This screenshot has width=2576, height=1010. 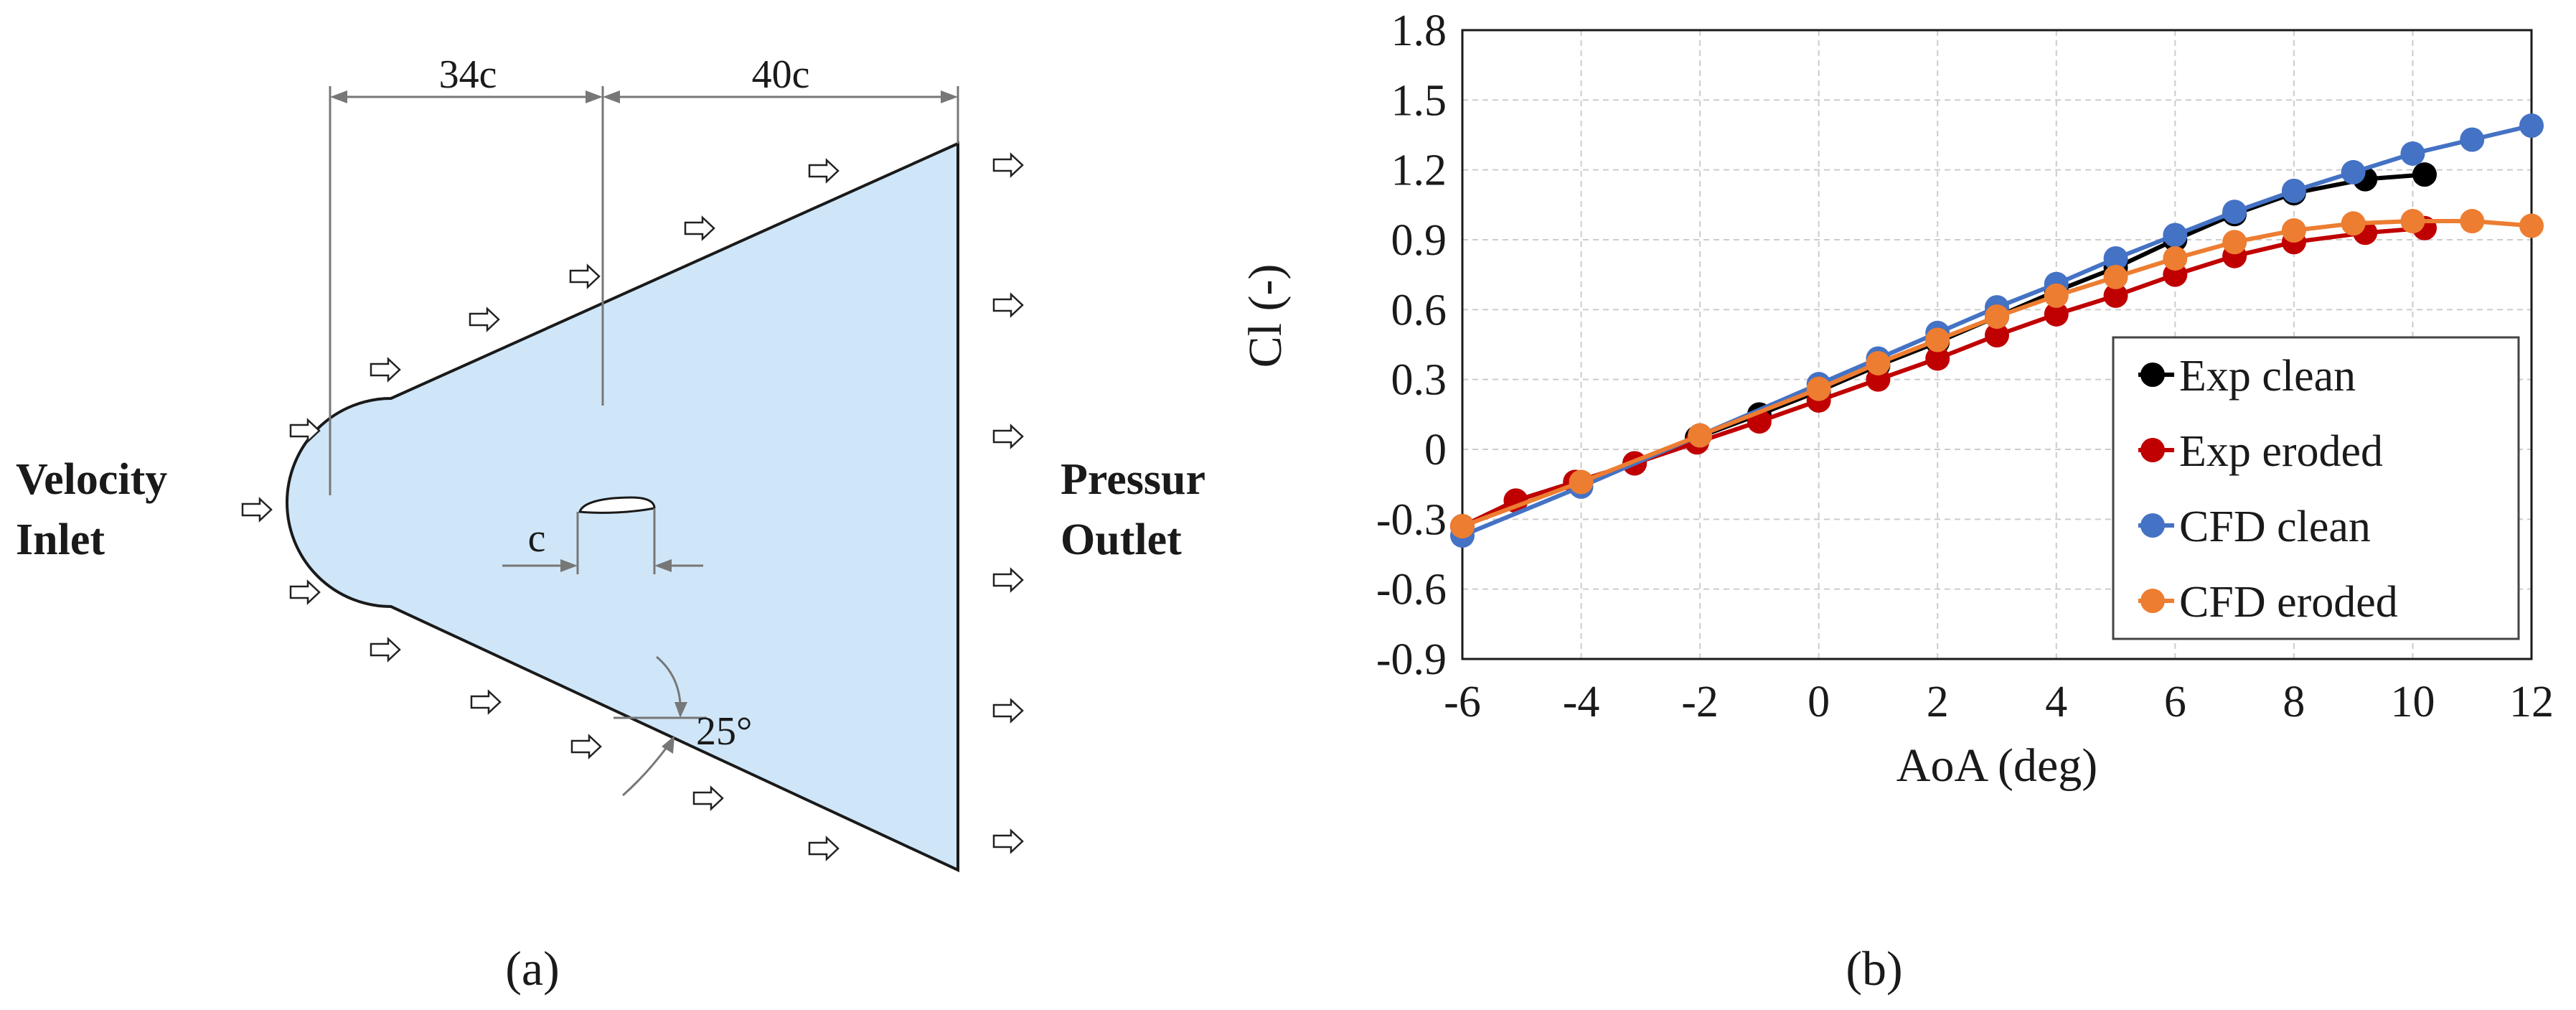 I want to click on inlet-label-line2: Inlet, so click(x=60, y=539).